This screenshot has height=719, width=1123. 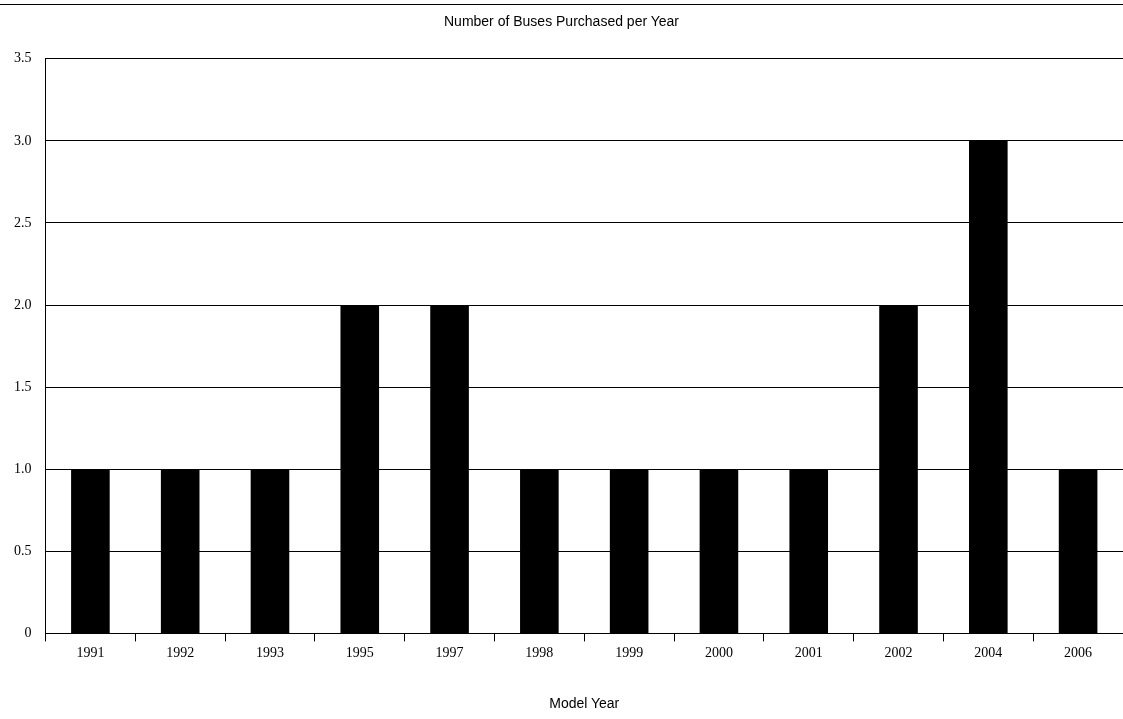 I want to click on y-tick-label: 0, so click(x=28, y=633).